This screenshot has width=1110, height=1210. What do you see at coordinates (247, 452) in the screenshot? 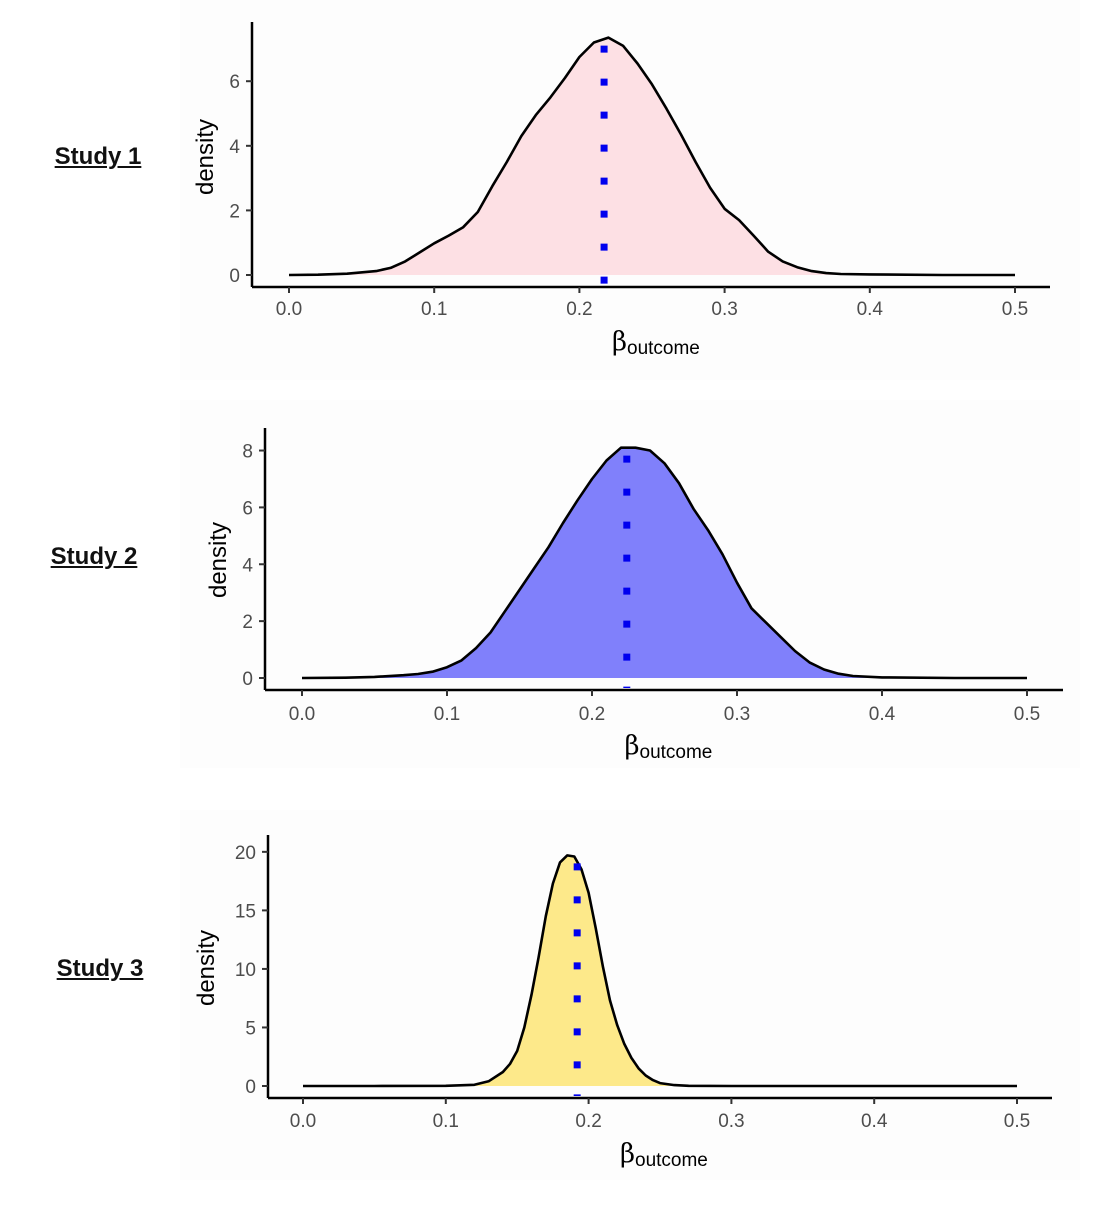
I see `y-tick-label: 8` at bounding box center [247, 452].